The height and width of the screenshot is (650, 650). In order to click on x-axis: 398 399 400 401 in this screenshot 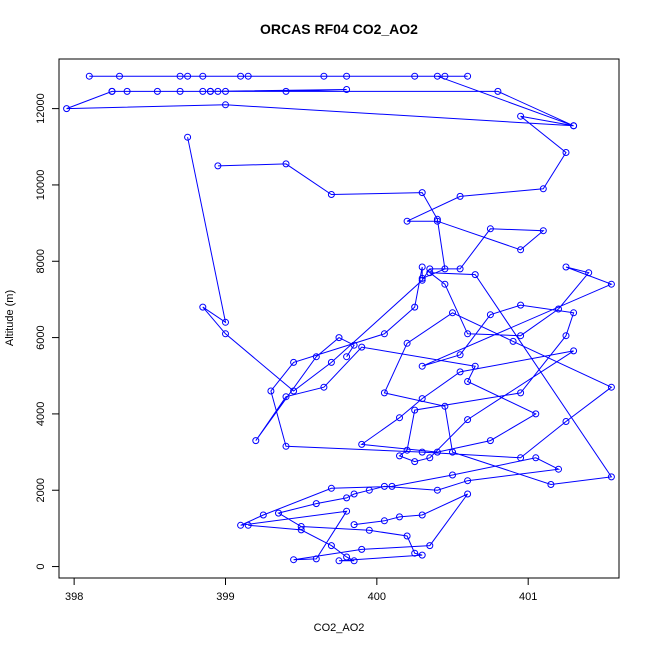, I will do `click(301, 590)`.